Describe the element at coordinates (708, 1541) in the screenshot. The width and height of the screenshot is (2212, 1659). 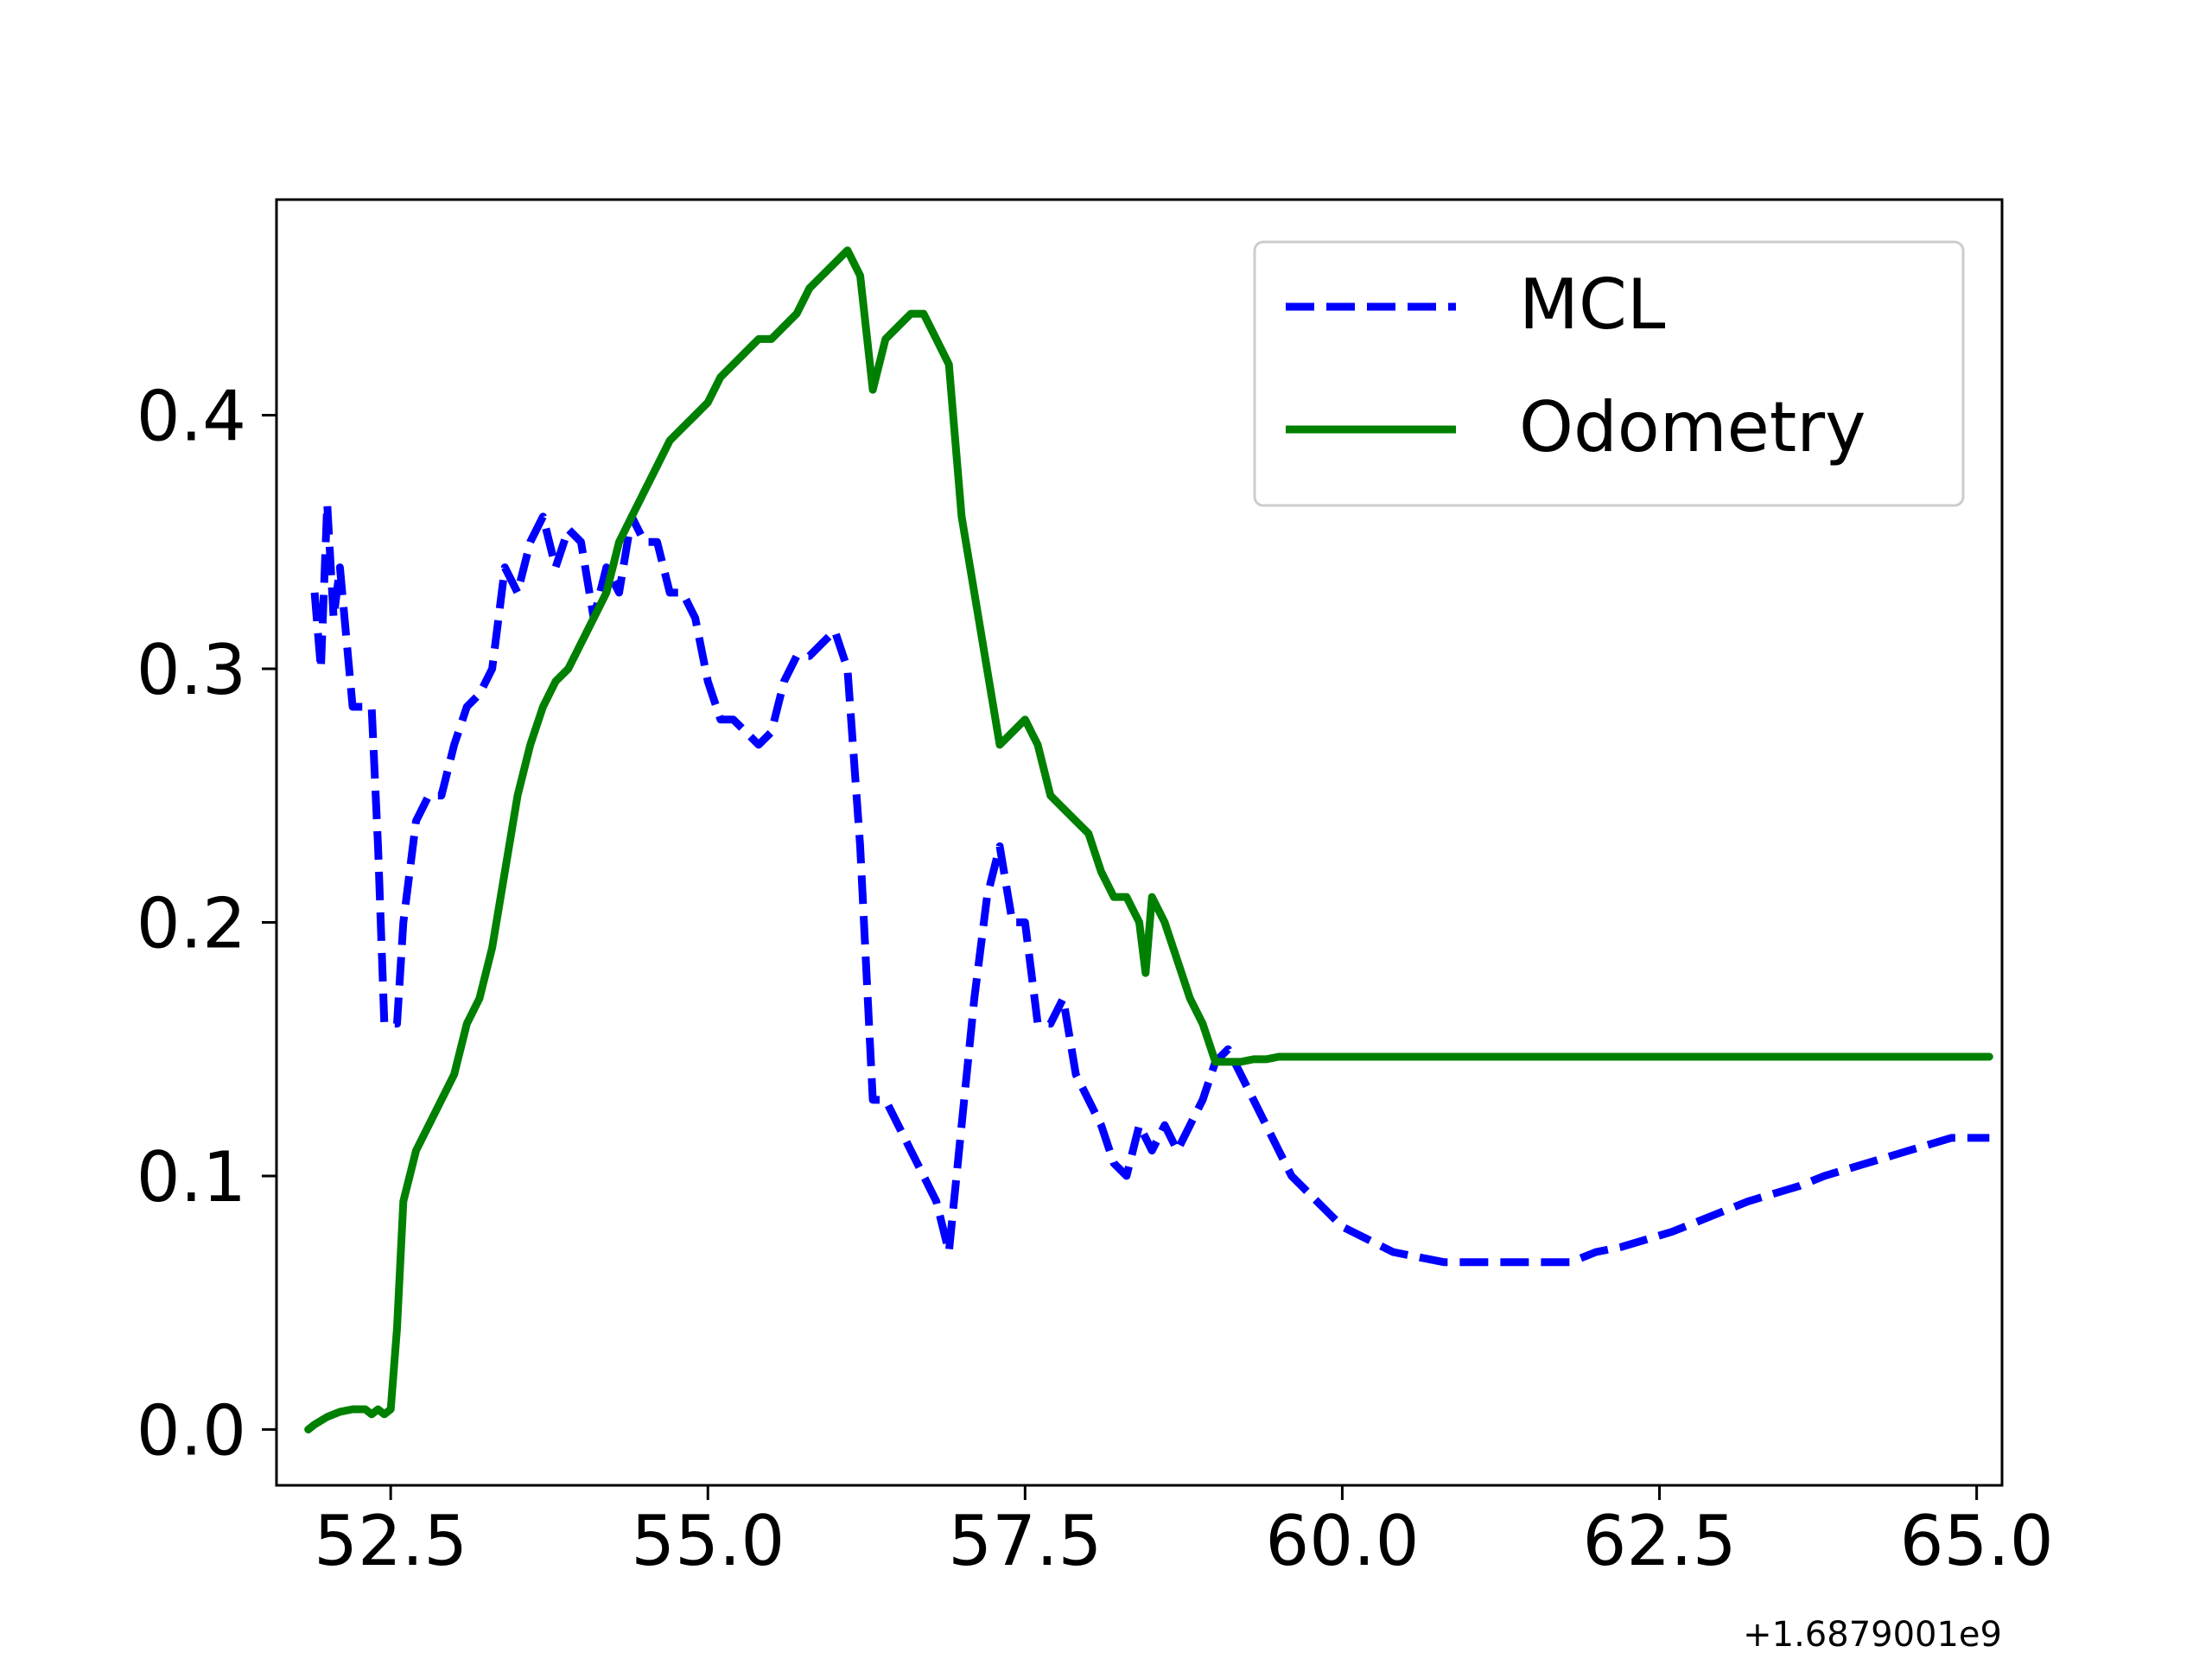
I see `x-tick-label: 55.0` at that location.